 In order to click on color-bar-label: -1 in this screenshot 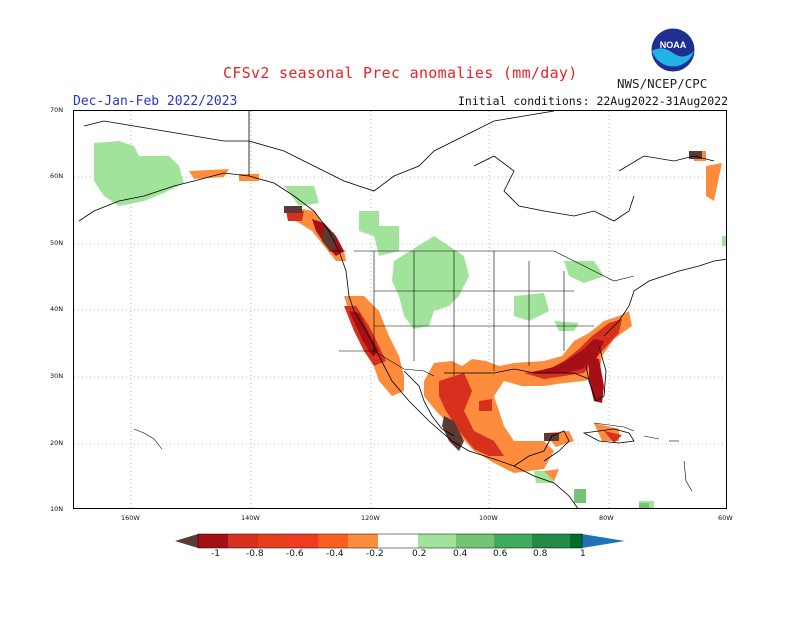, I will do `click(215, 554)`.